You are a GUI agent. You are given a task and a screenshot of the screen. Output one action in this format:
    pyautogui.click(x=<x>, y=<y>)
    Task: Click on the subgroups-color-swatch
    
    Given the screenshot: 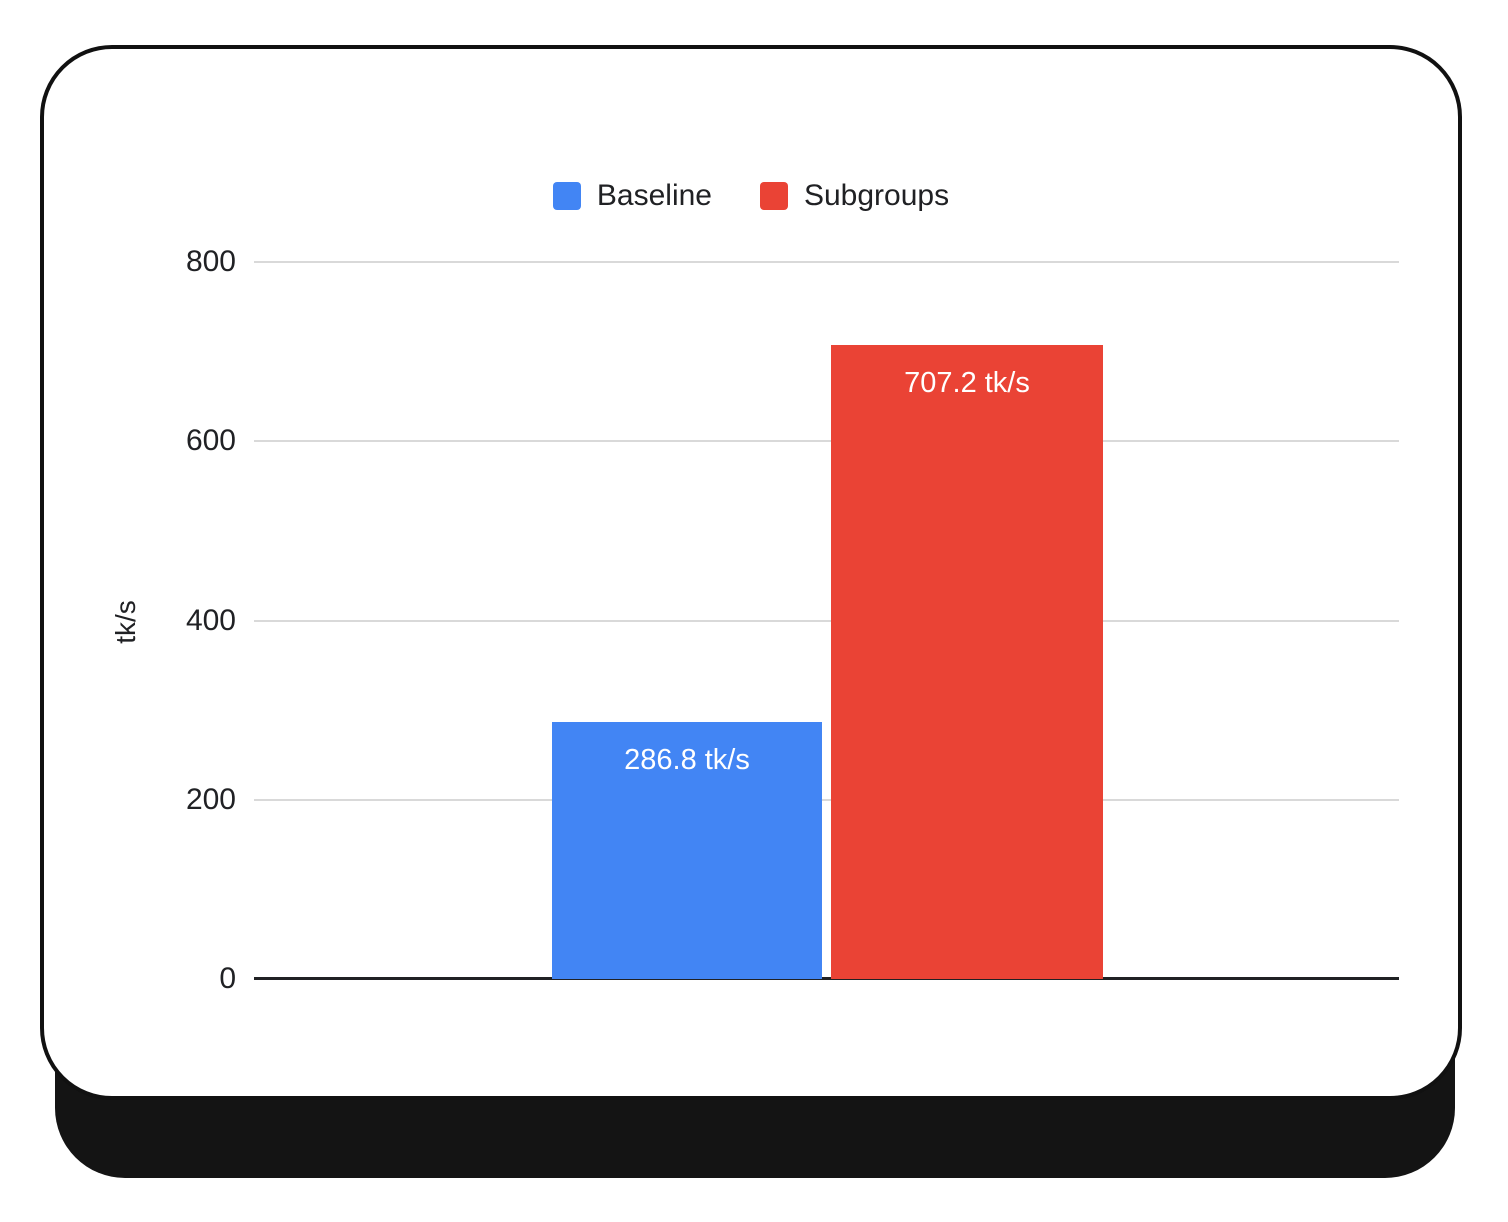 What is the action you would take?
    pyautogui.click(x=773, y=196)
    